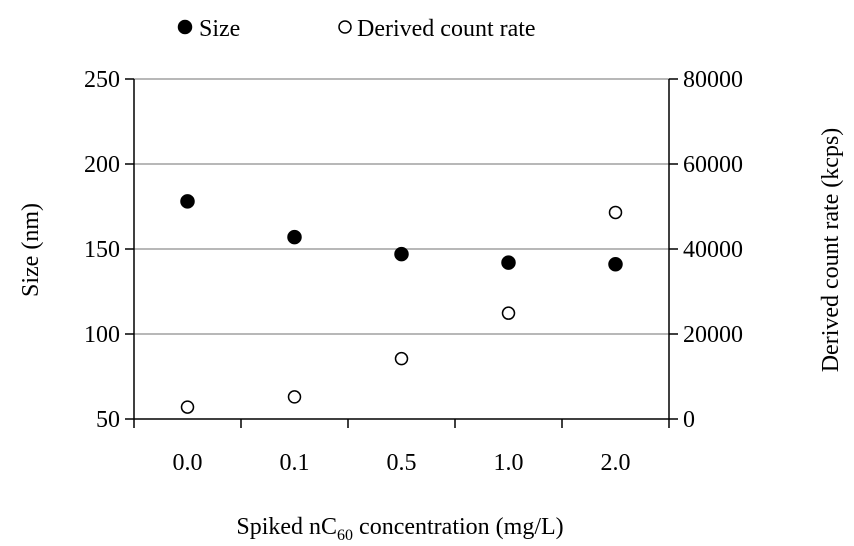 Image resolution: width=854 pixels, height=546 pixels. Describe the element at coordinates (713, 80) in the screenshot. I see `y-right-tick-label: 80000` at that location.